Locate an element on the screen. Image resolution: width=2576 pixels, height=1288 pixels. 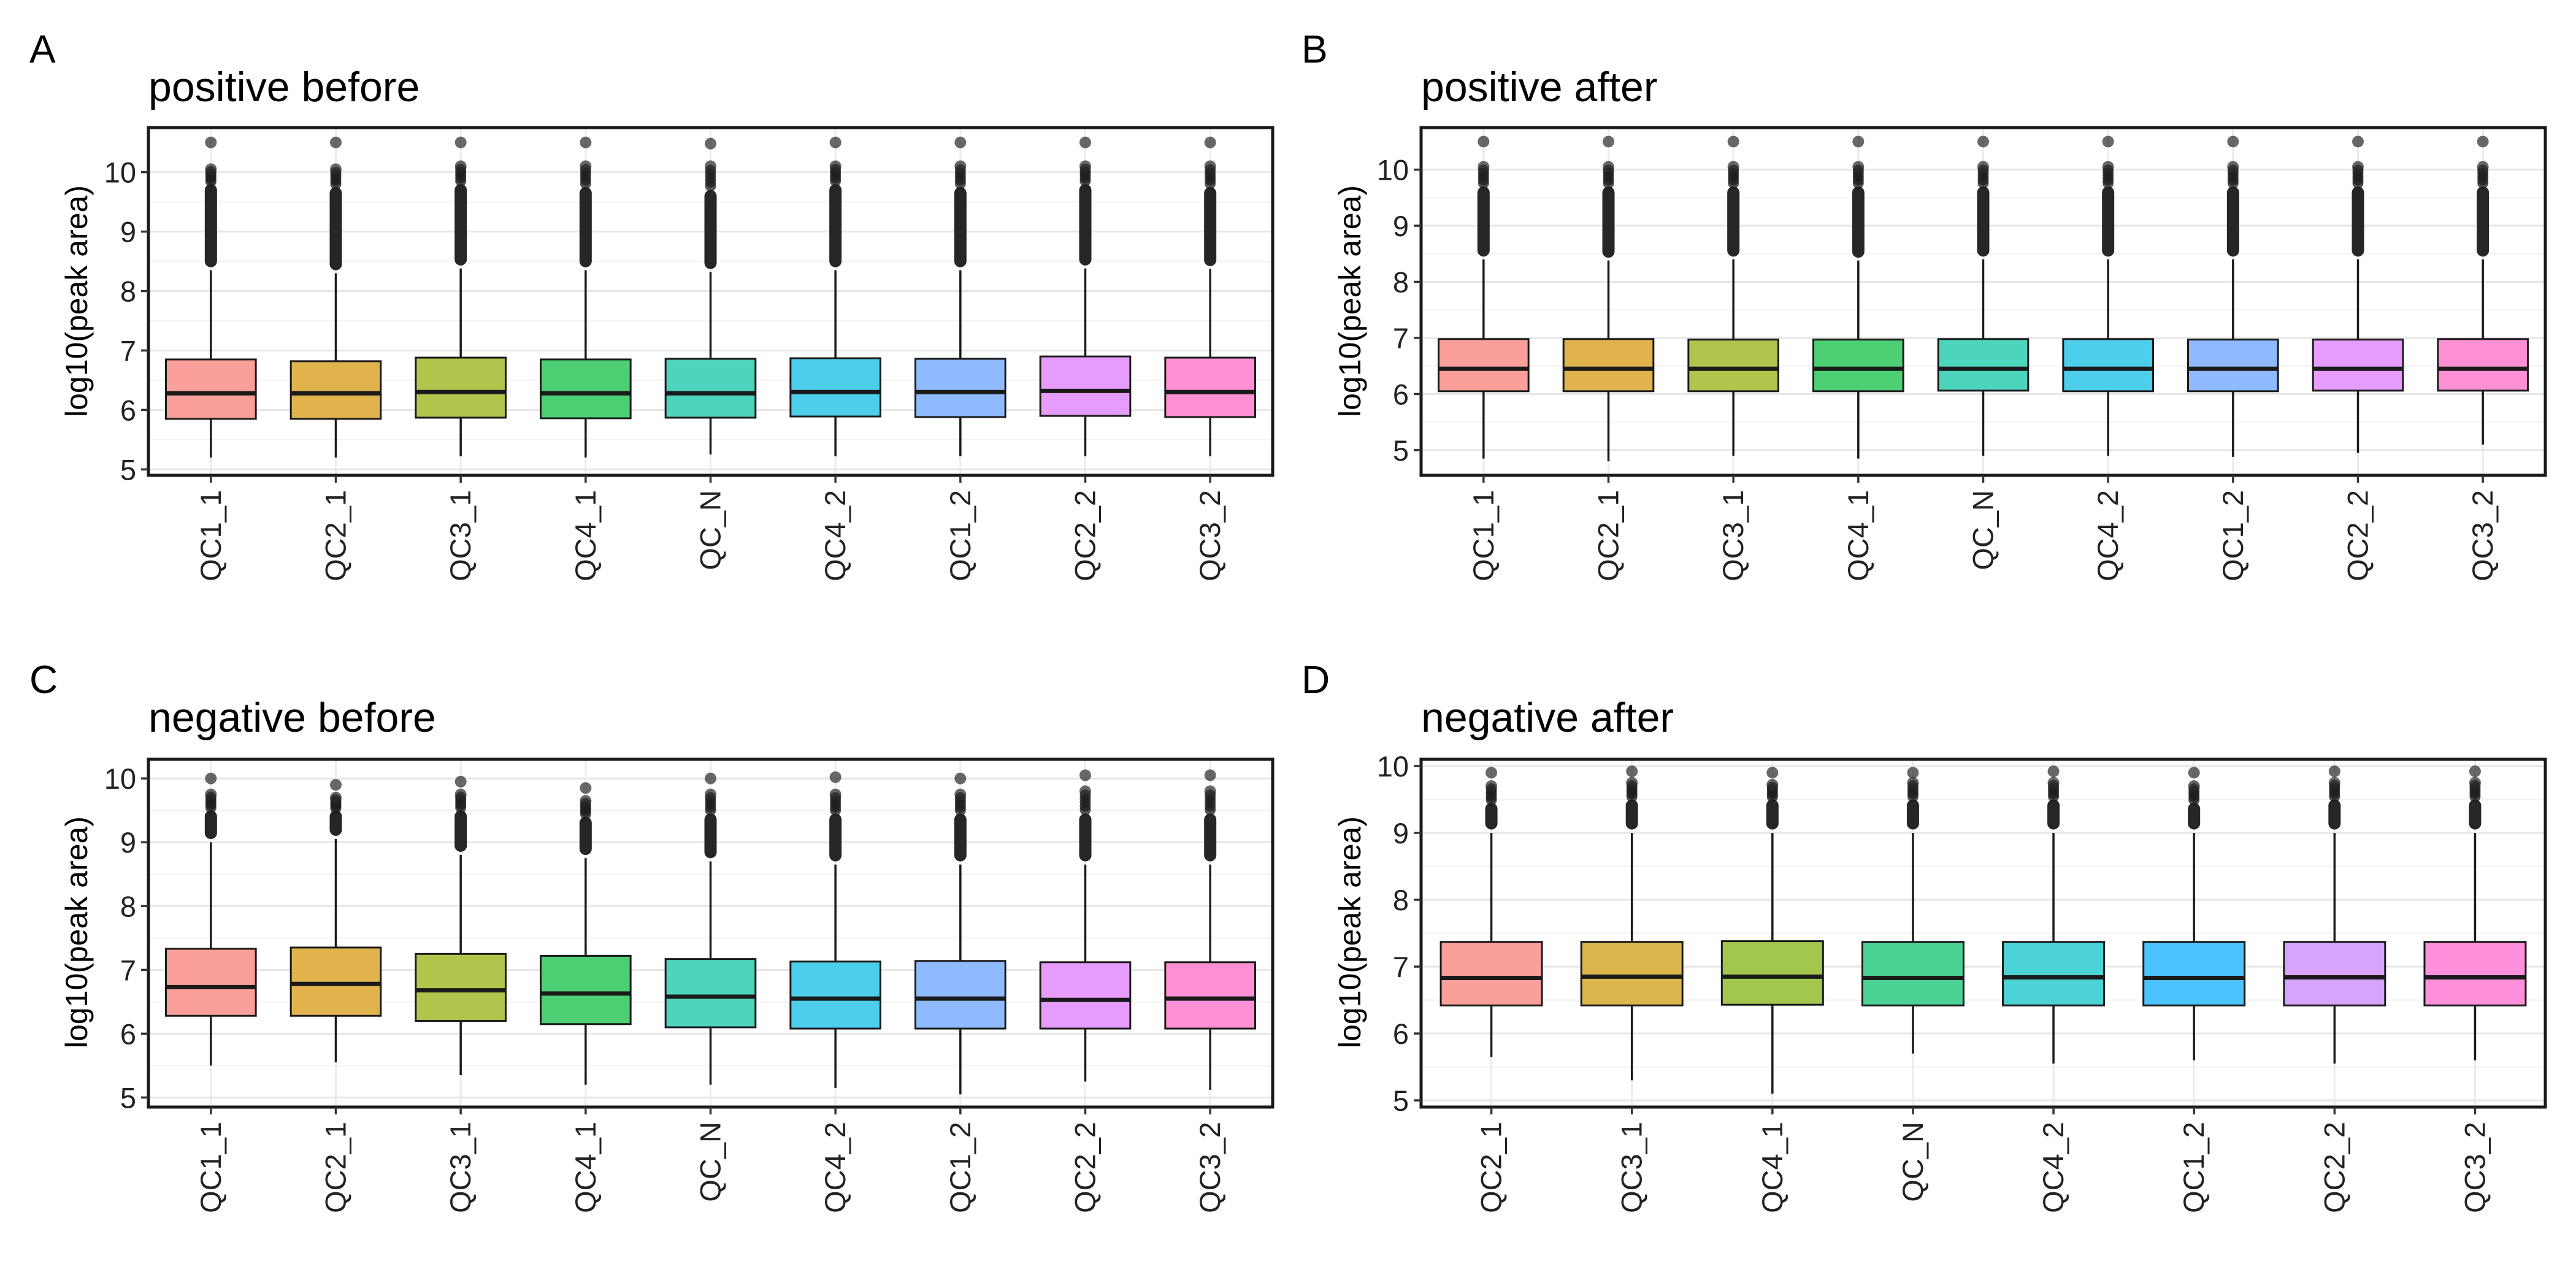
y-tick-label: 10 is located at coordinates (1393, 170).